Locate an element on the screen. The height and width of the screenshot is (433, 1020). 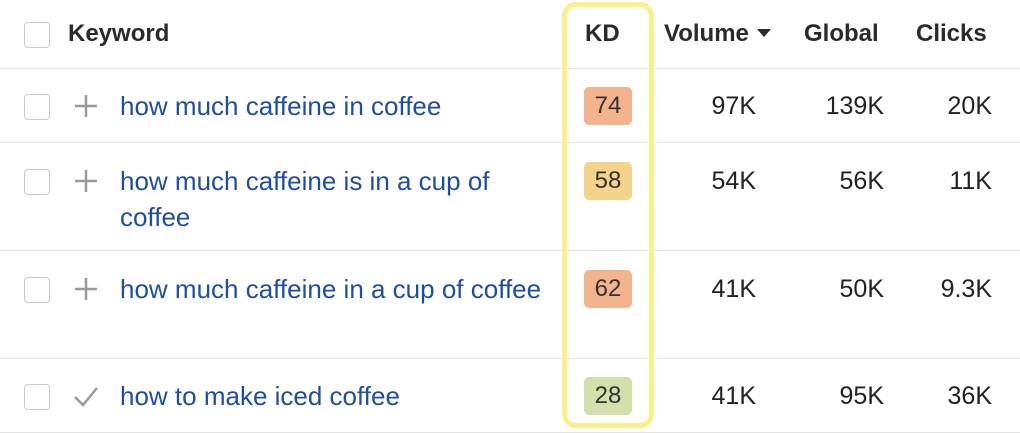
column-header-kd: KD is located at coordinates (602, 33).